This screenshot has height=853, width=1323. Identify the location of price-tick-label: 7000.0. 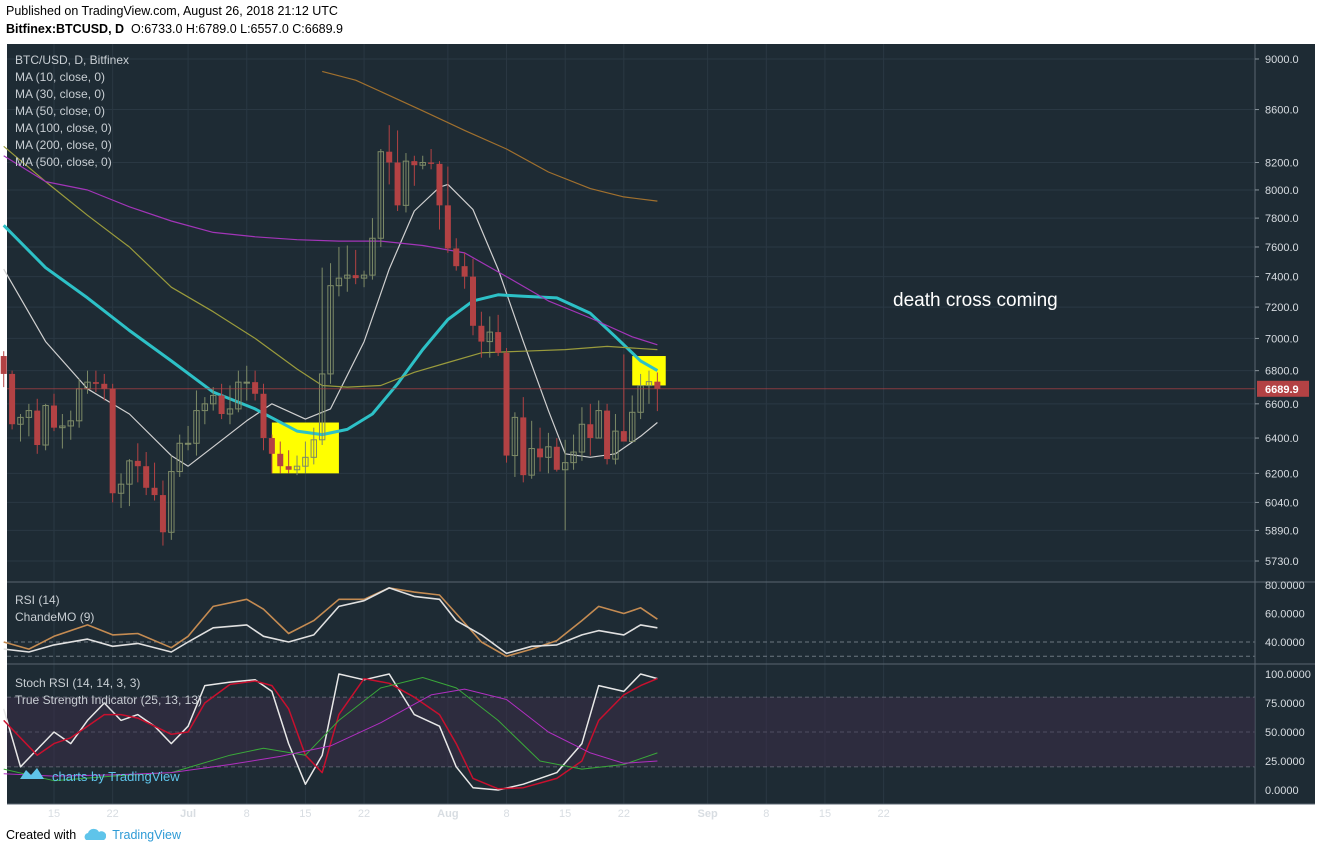
(1282, 339).